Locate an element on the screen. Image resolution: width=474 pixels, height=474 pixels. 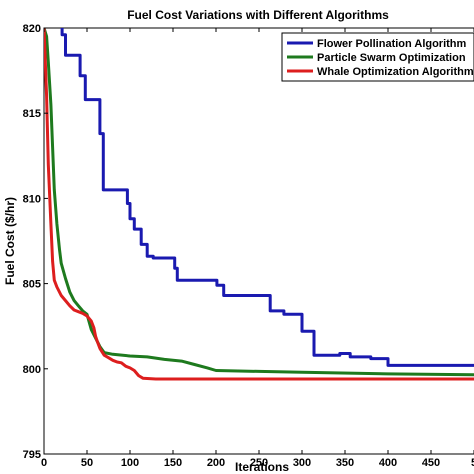
x-tick-label: 300 is located at coordinates (302, 463).